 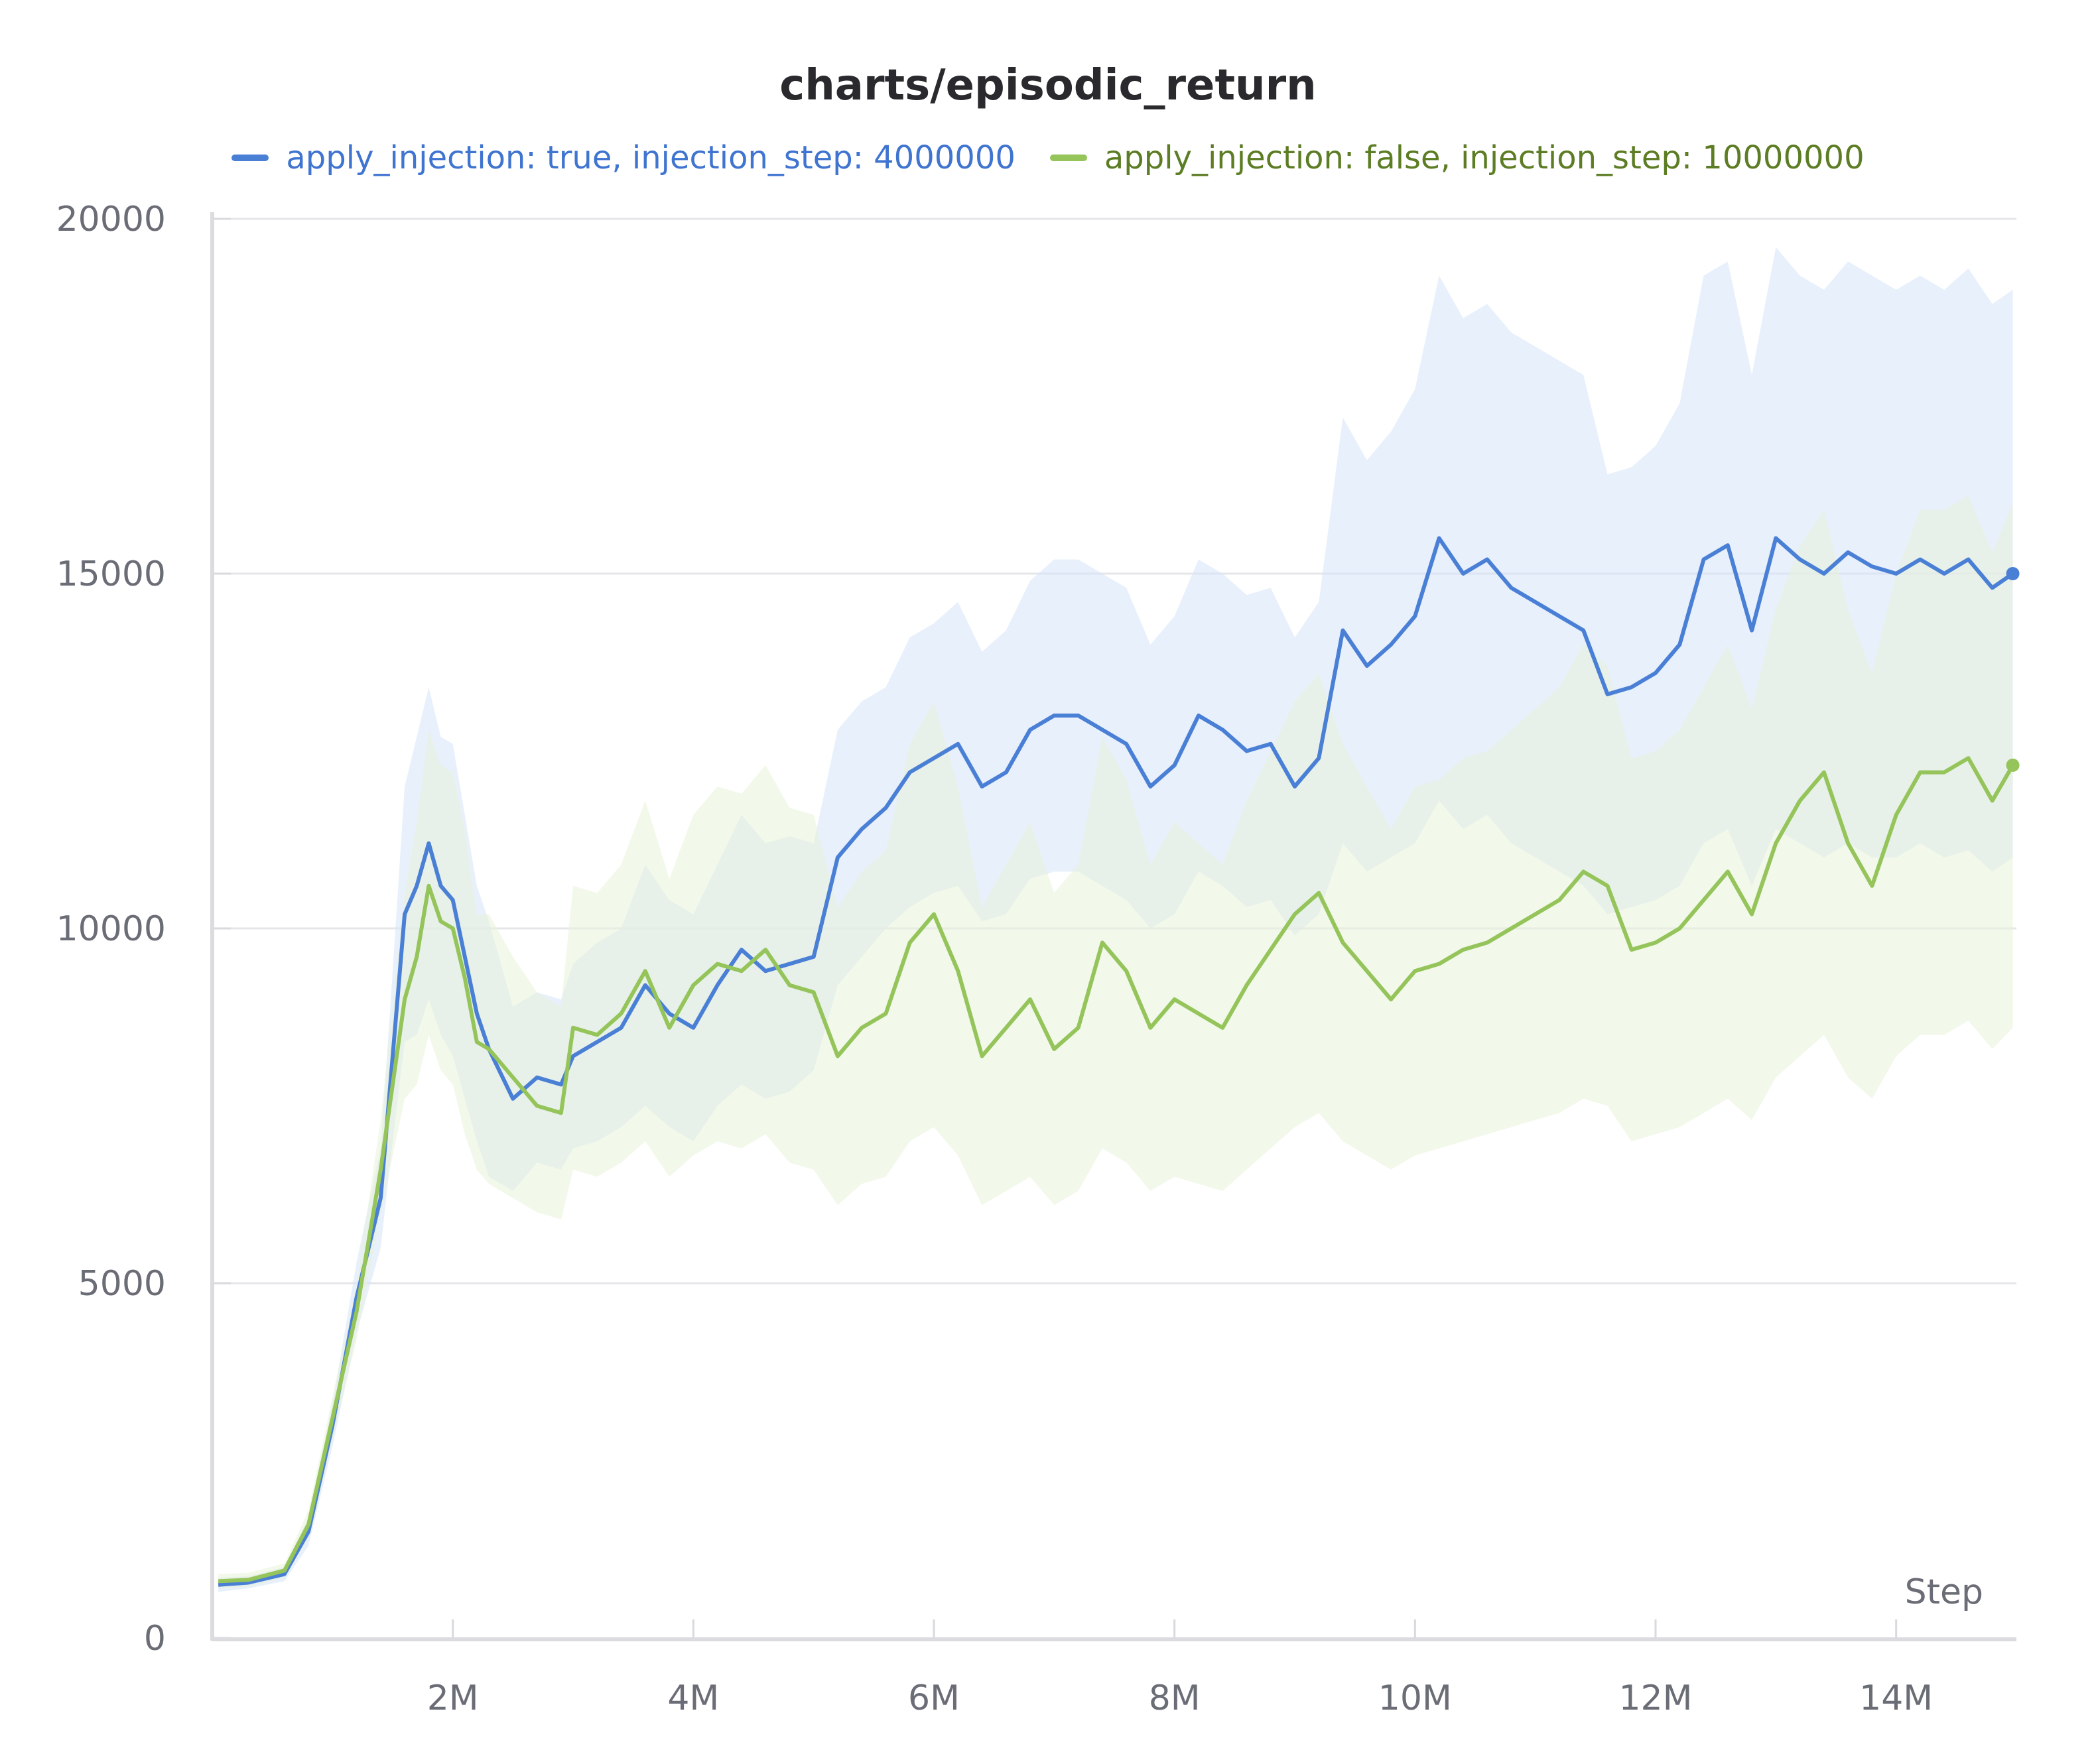 What do you see at coordinates (250, 158) in the screenshot?
I see `legend-swatch-injection-true` at bounding box center [250, 158].